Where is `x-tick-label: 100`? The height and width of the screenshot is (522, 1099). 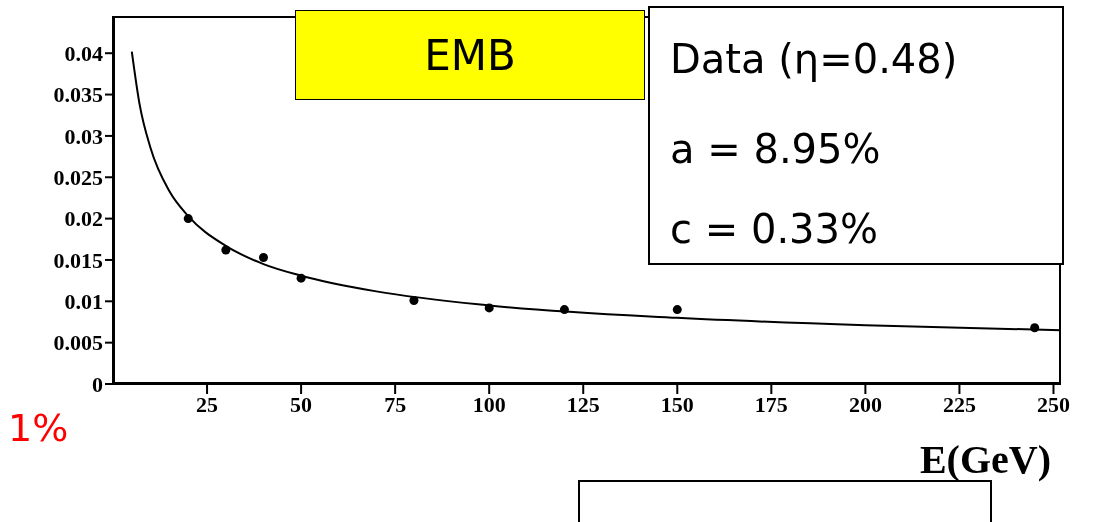
x-tick-label: 100 is located at coordinates (489, 404).